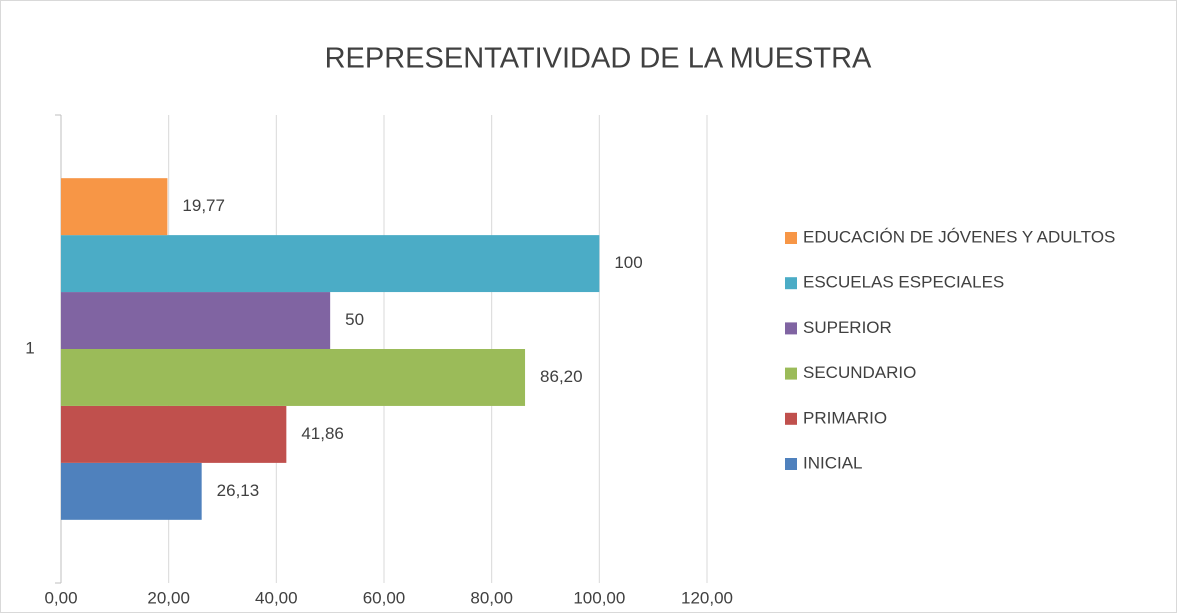  Describe the element at coordinates (203, 205) in the screenshot. I see `data-label: 19,77` at that location.